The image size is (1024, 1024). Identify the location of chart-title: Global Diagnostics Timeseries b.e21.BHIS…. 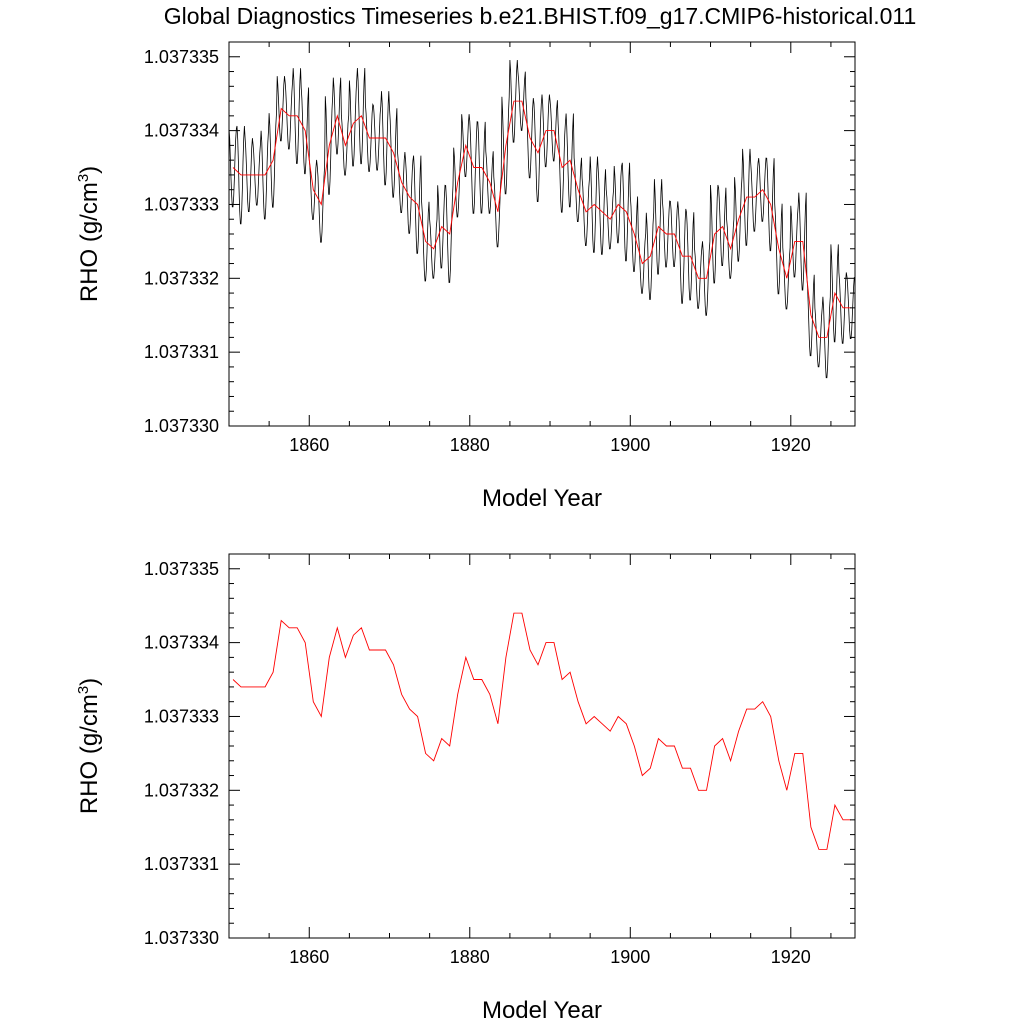
(540, 16).